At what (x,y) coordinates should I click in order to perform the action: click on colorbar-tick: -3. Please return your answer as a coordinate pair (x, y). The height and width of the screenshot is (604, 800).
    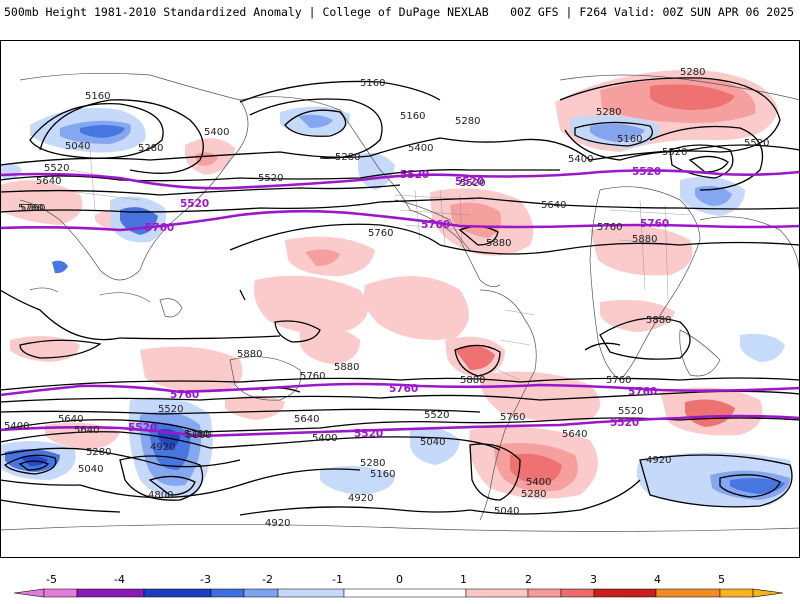
    Looking at the image, I should click on (205, 579).